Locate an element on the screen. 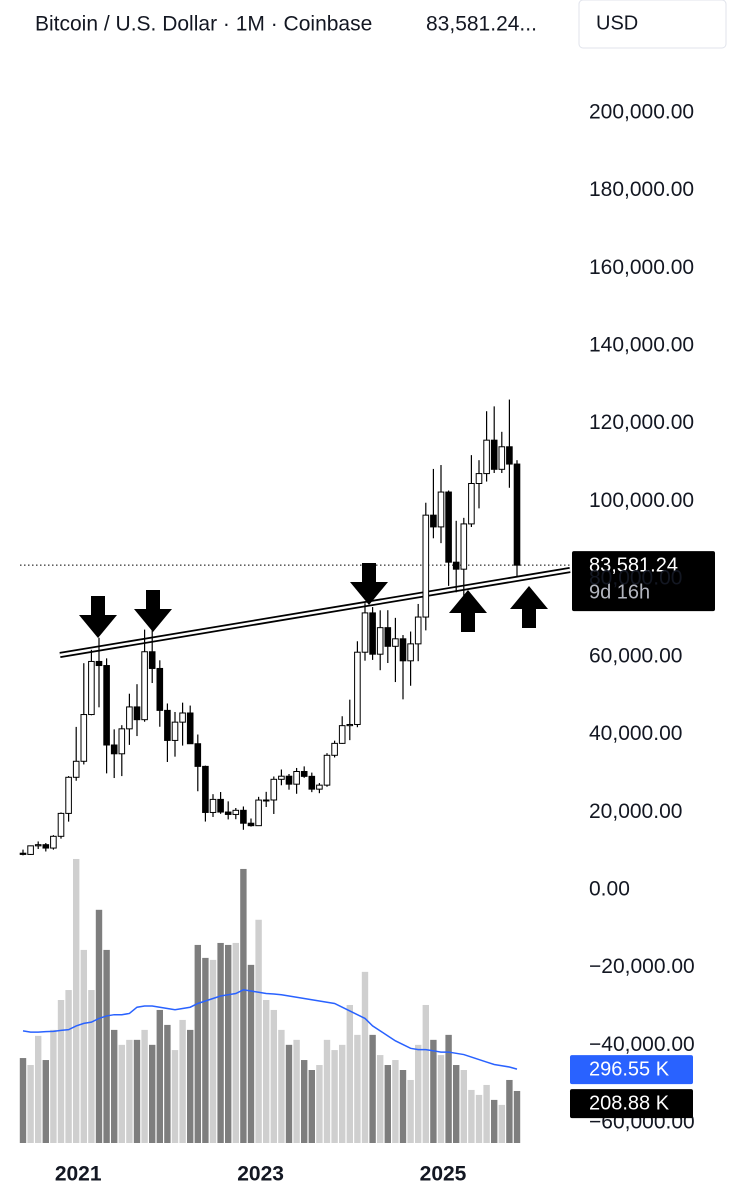 This screenshot has height=1200, width=754. y-tick-label: 140,000.00 is located at coordinates (641, 344).